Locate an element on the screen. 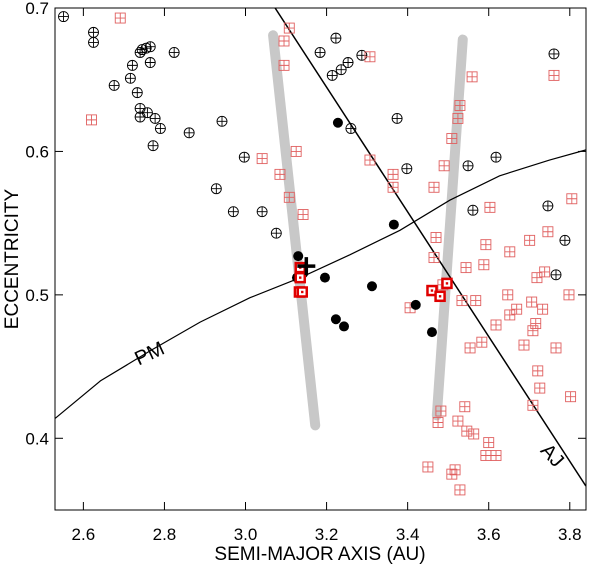  x-tick-label: 3.0 is located at coordinates (246, 534).